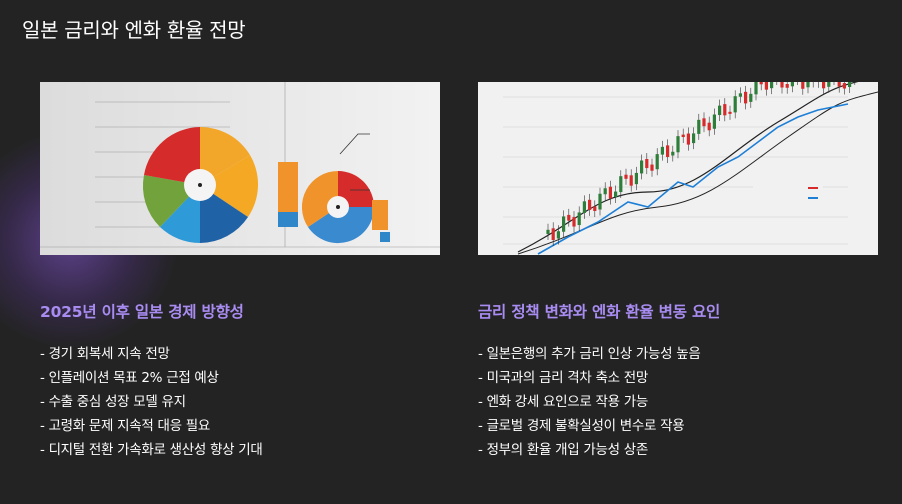 Image resolution: width=902 pixels, height=504 pixels. I want to click on bullet-item: - 경기 회복세 지속 전망, so click(105, 354).